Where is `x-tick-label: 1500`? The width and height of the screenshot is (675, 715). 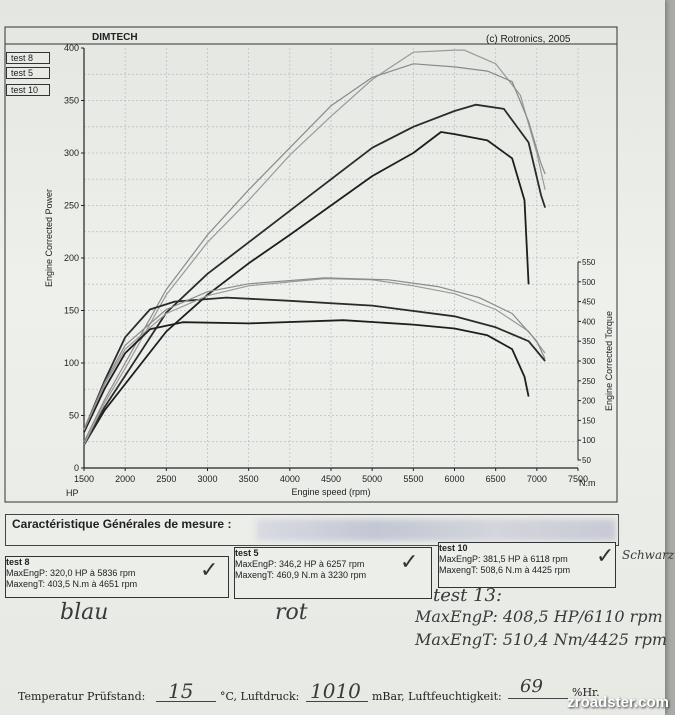
x-tick-label: 1500 is located at coordinates (84, 479).